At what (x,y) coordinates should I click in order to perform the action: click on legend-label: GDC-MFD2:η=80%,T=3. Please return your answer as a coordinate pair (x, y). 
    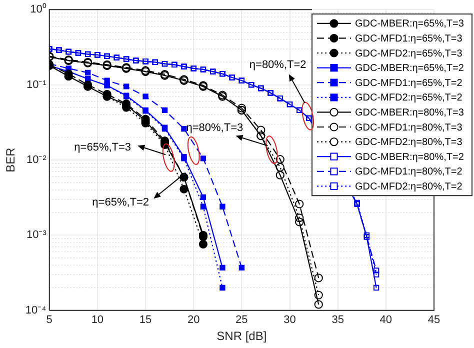
    Looking at the image, I should click on (409, 142).